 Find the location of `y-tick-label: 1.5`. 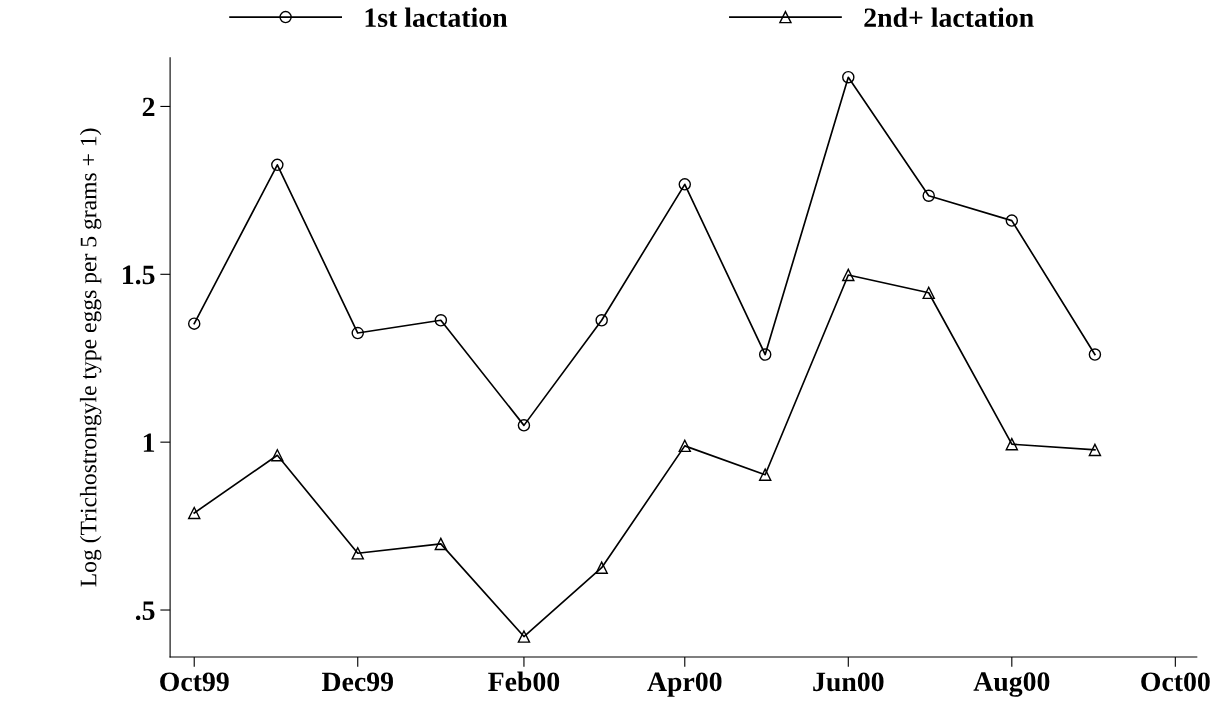

y-tick-label: 1.5 is located at coordinates (139, 275).